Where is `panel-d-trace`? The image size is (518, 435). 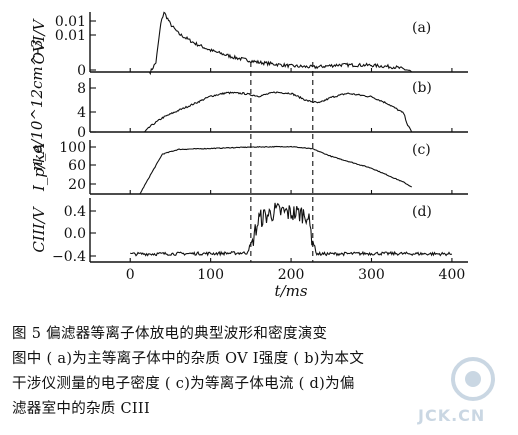
panel-d-trace is located at coordinates (291, 229).